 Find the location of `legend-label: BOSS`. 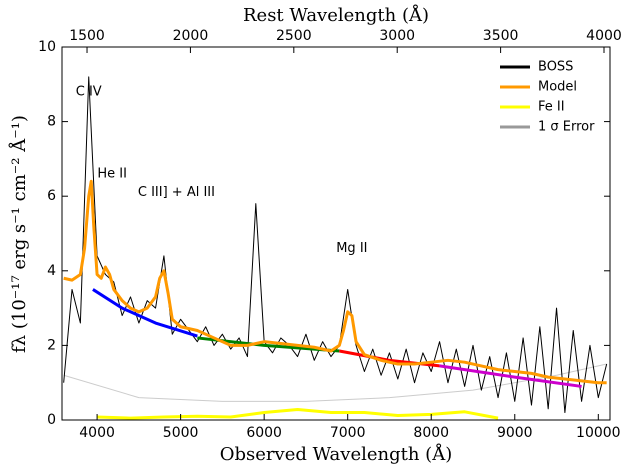

legend-label: BOSS is located at coordinates (555, 67).